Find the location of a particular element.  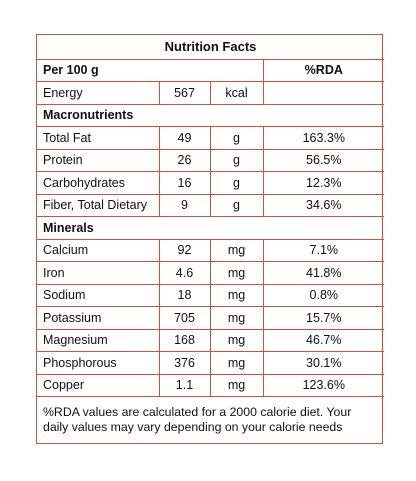

nutrient-rda: 12.3% is located at coordinates (323, 183).